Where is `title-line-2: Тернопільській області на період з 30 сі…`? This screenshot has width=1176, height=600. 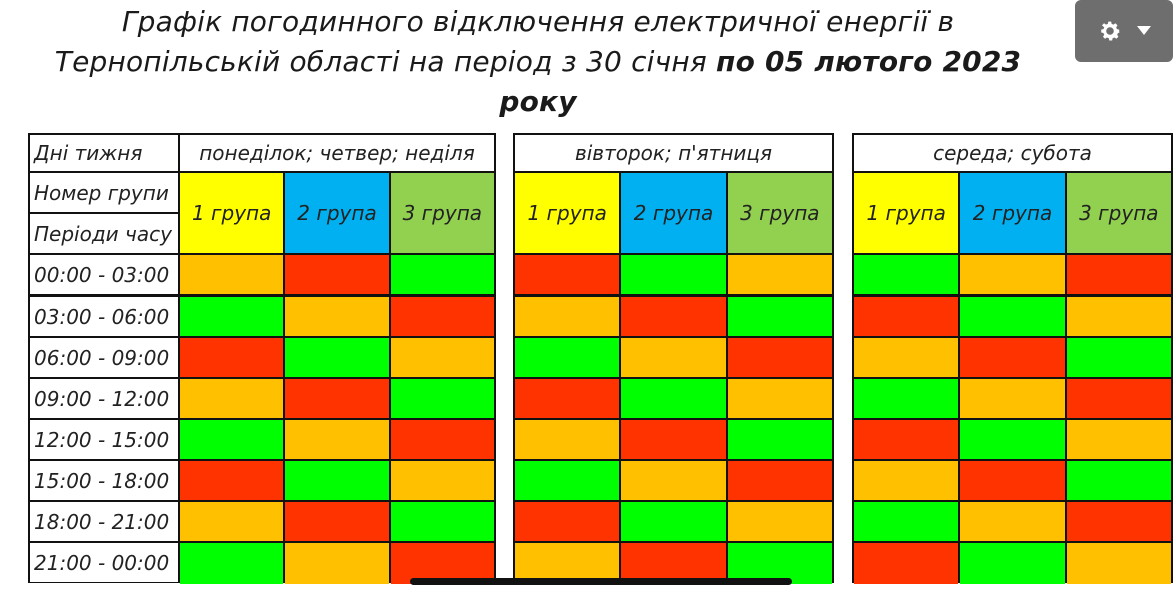 title-line-2: Тернопільській області на період з 30 сі… is located at coordinates (538, 62).